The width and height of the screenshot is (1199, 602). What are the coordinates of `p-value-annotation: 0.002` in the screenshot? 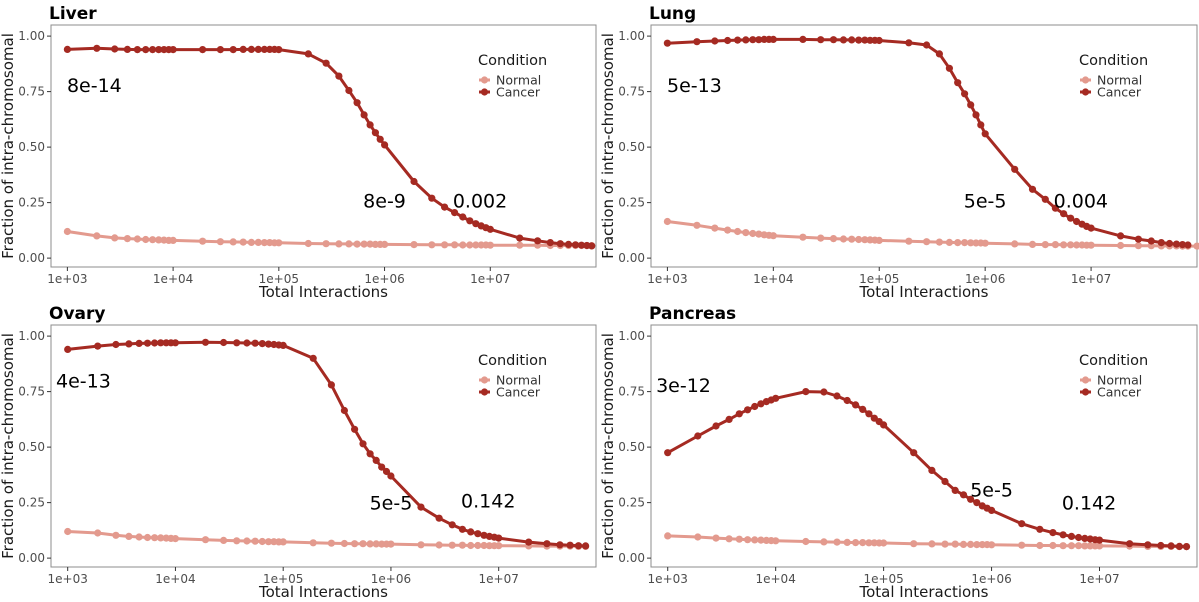 It's located at (480, 201).